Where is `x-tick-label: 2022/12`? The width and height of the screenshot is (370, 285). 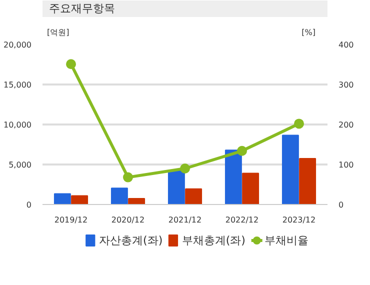 x-tick-label: 2022/12 is located at coordinates (242, 220).